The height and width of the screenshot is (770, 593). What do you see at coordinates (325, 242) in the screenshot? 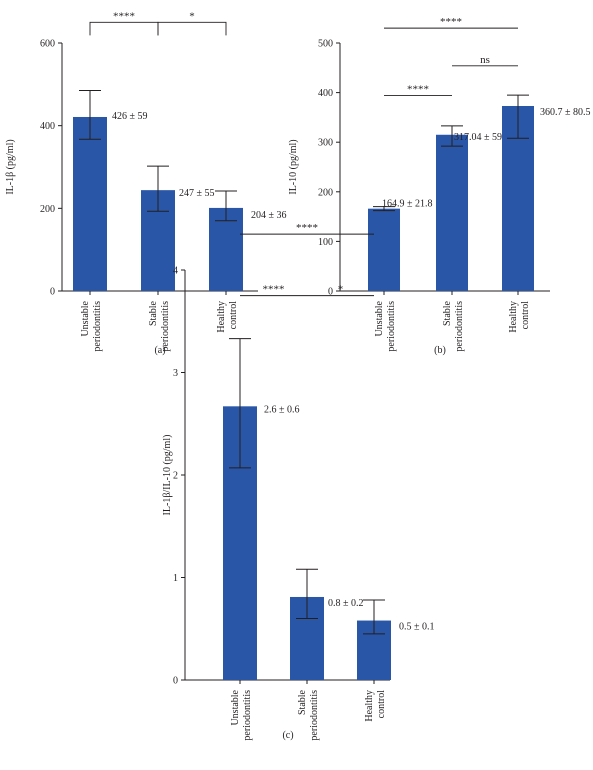
I see `y-tick-label: 100` at bounding box center [325, 242].